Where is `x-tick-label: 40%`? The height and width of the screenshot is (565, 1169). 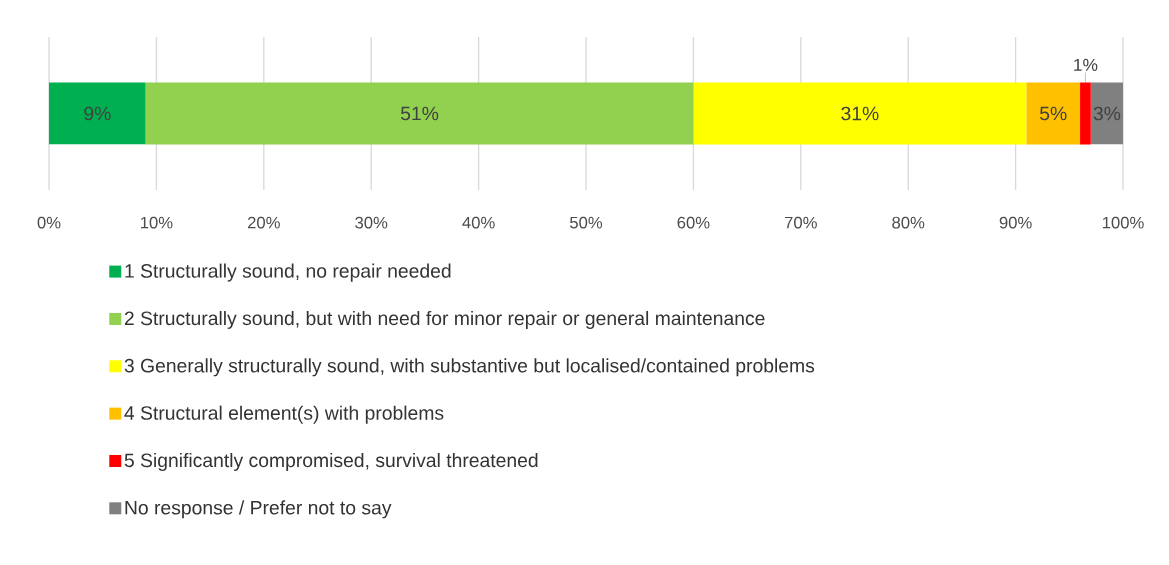 x-tick-label: 40% is located at coordinates (478, 222).